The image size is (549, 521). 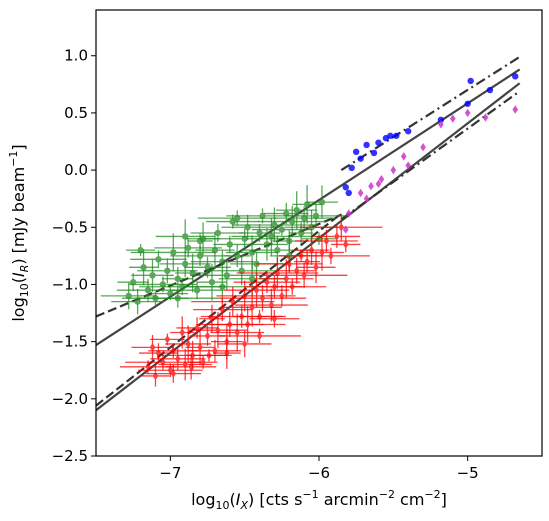 What do you see at coordinates (430, 113) in the screenshot?
I see `fit-line-dashdot` at bounding box center [430, 113].